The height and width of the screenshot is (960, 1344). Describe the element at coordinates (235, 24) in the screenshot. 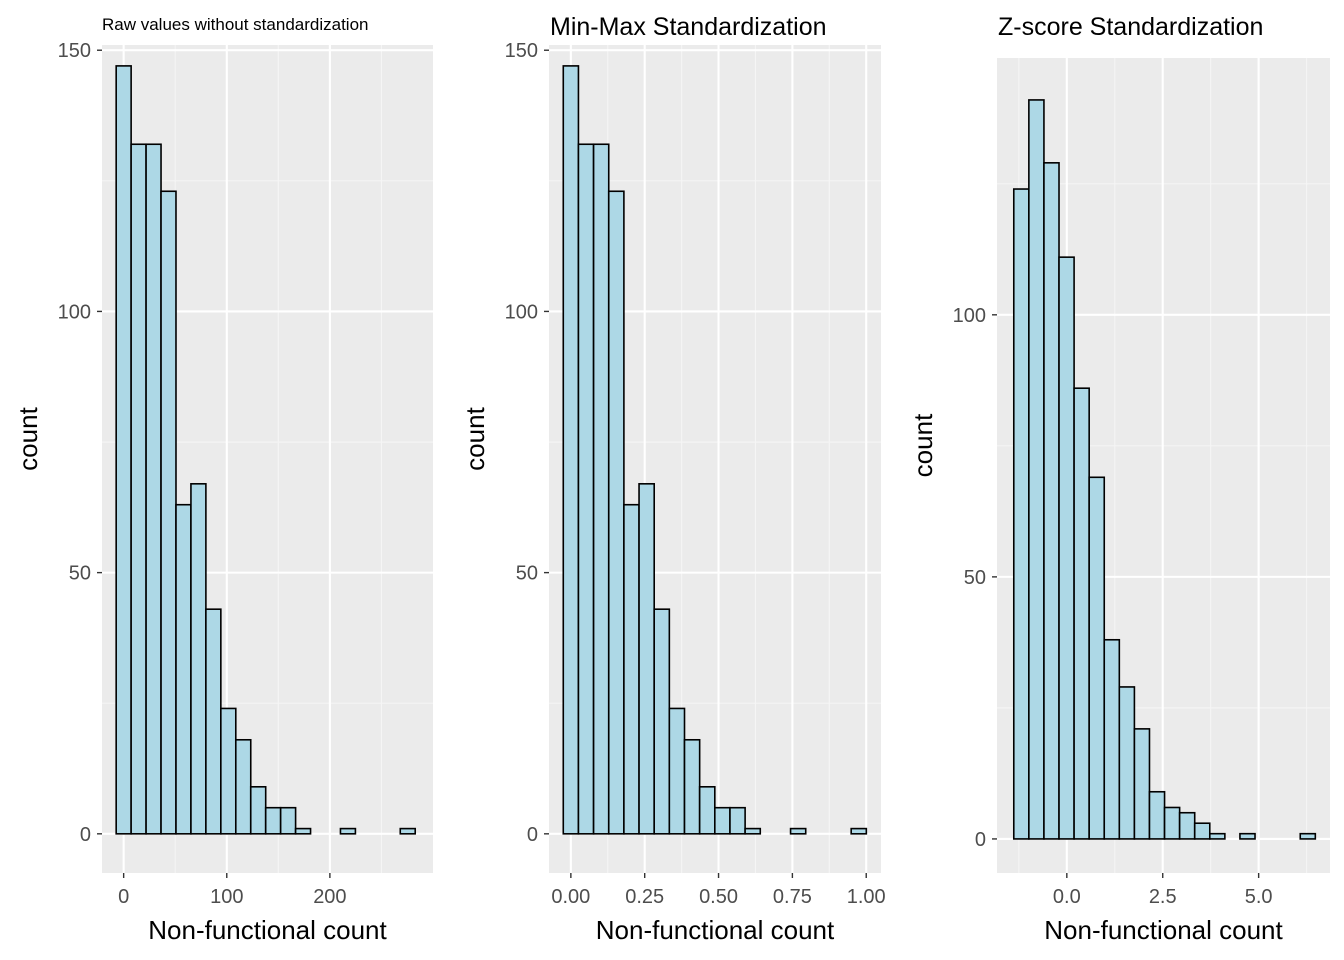

I see `chart-title: Raw values without standardization` at that location.